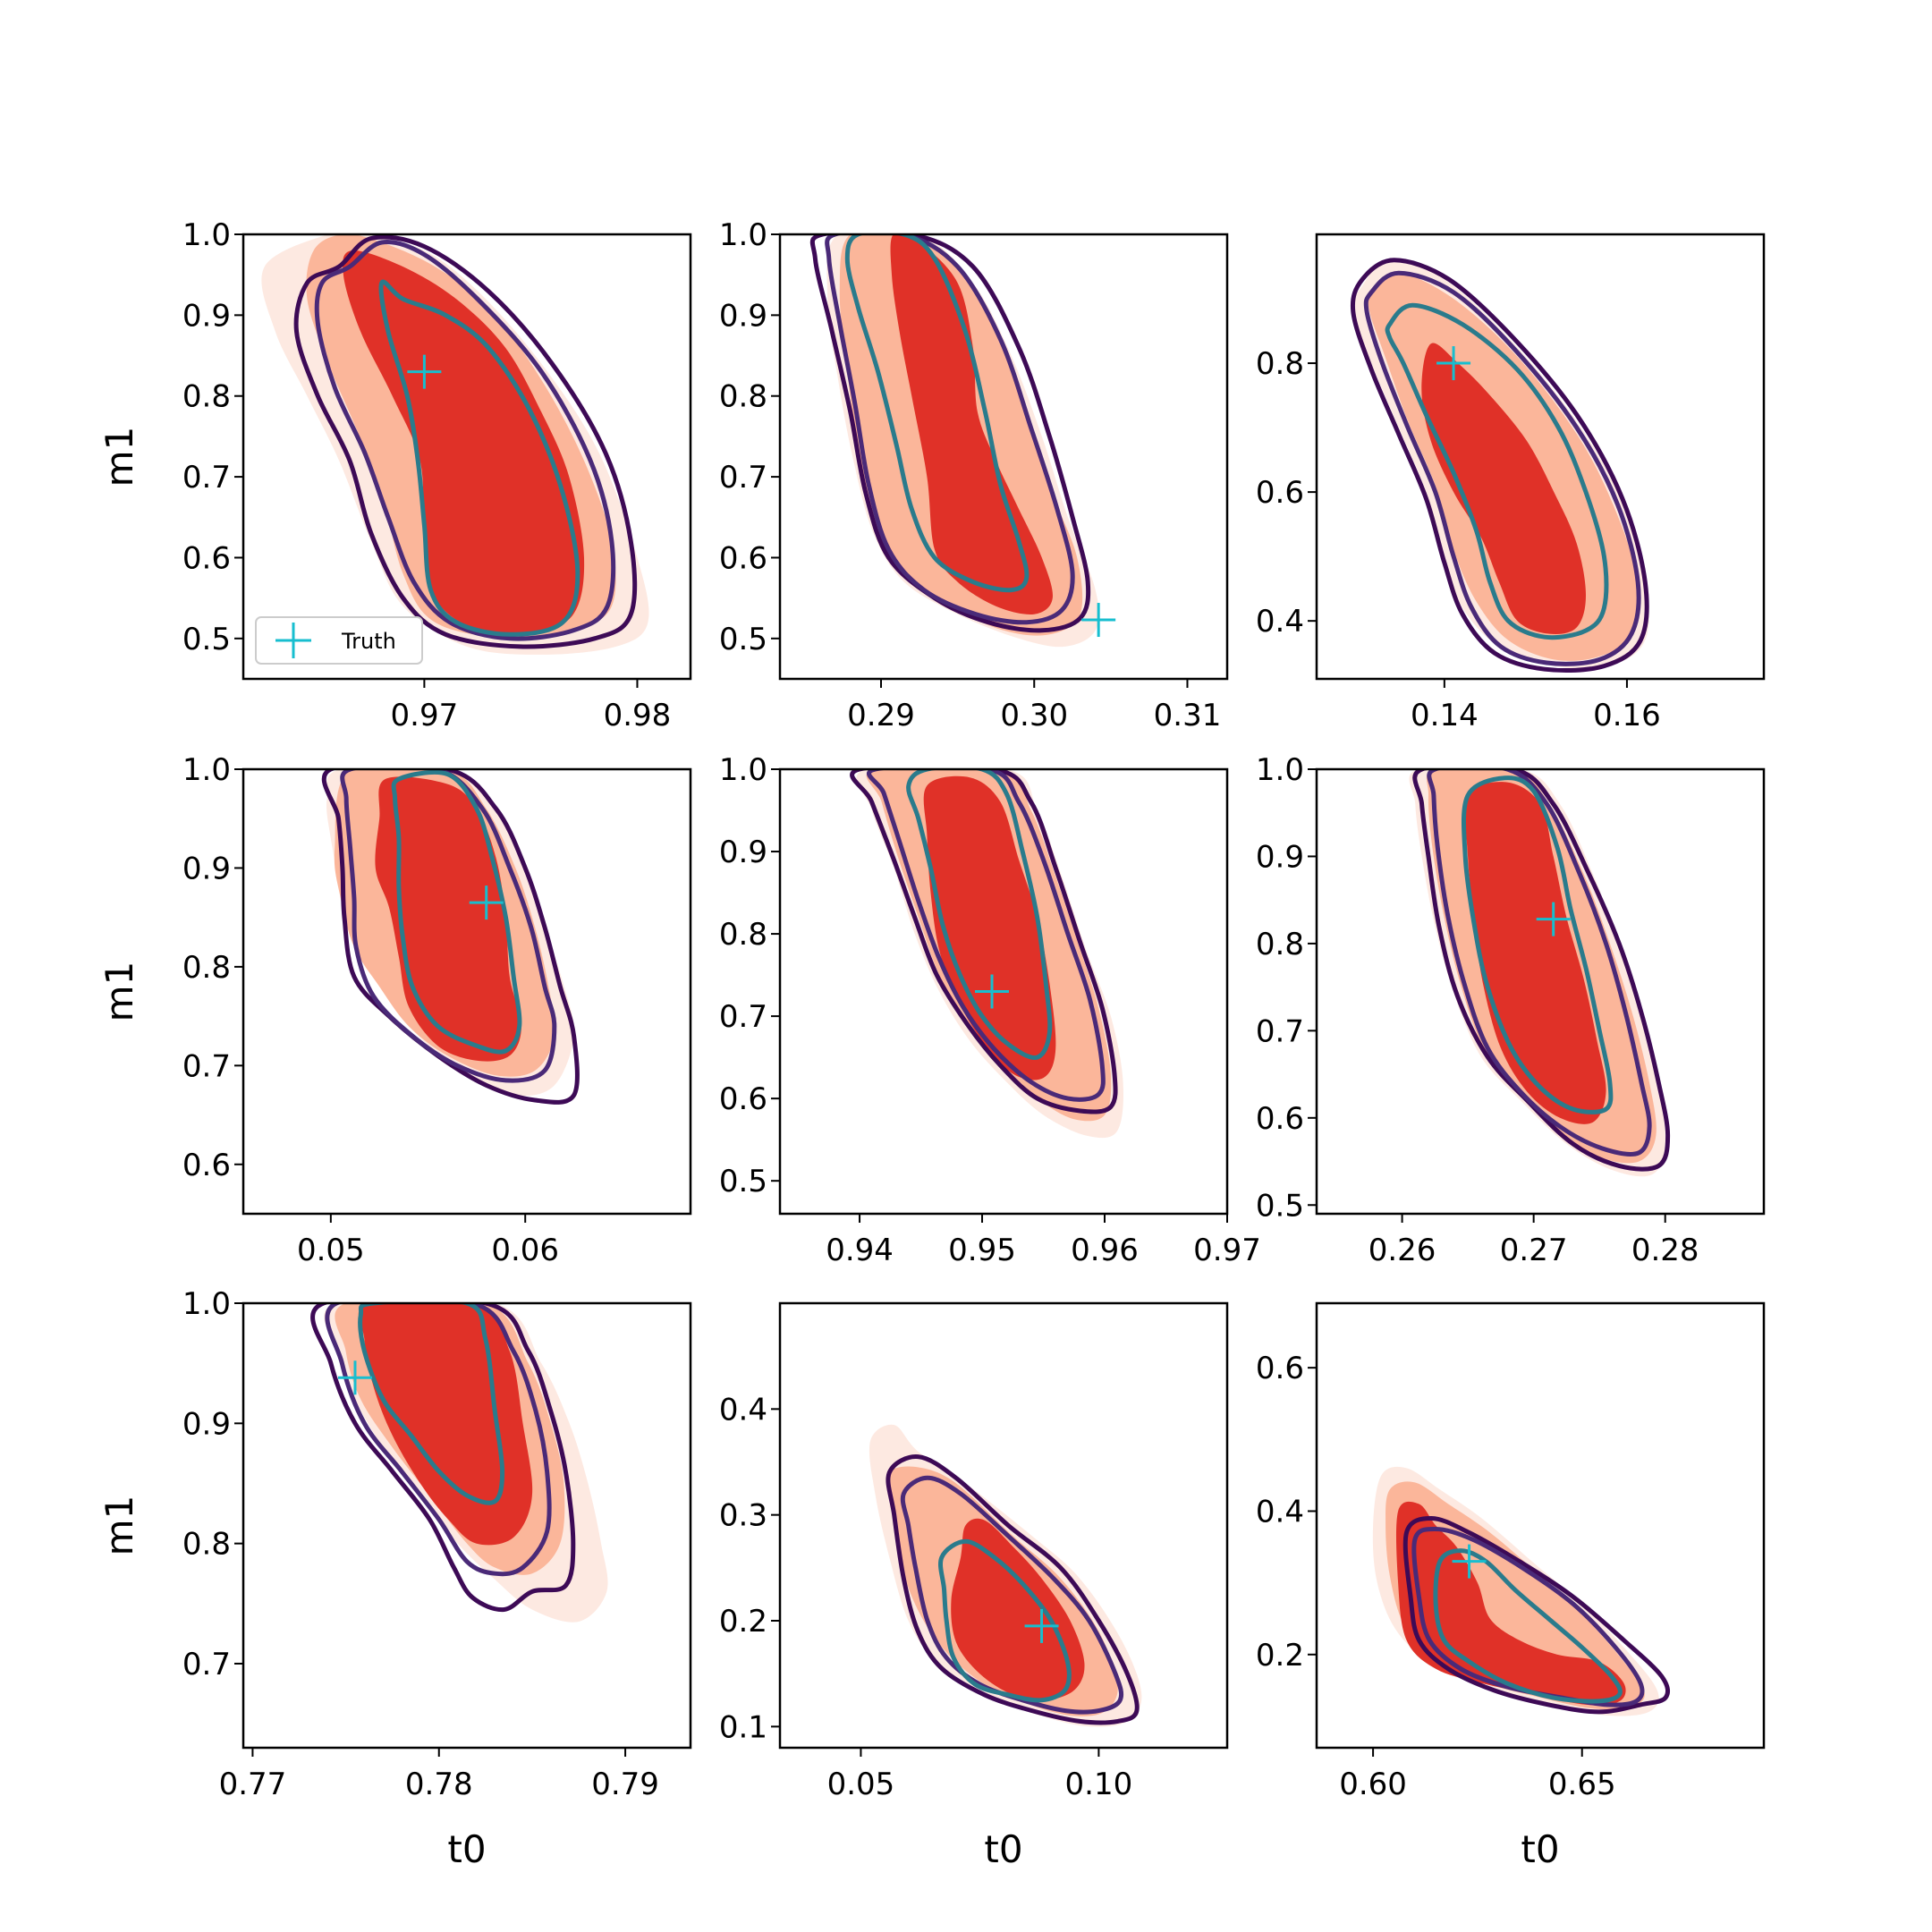 This screenshot has height=1932, width=1932. Describe the element at coordinates (339, 640) in the screenshot. I see `legend-box` at that location.